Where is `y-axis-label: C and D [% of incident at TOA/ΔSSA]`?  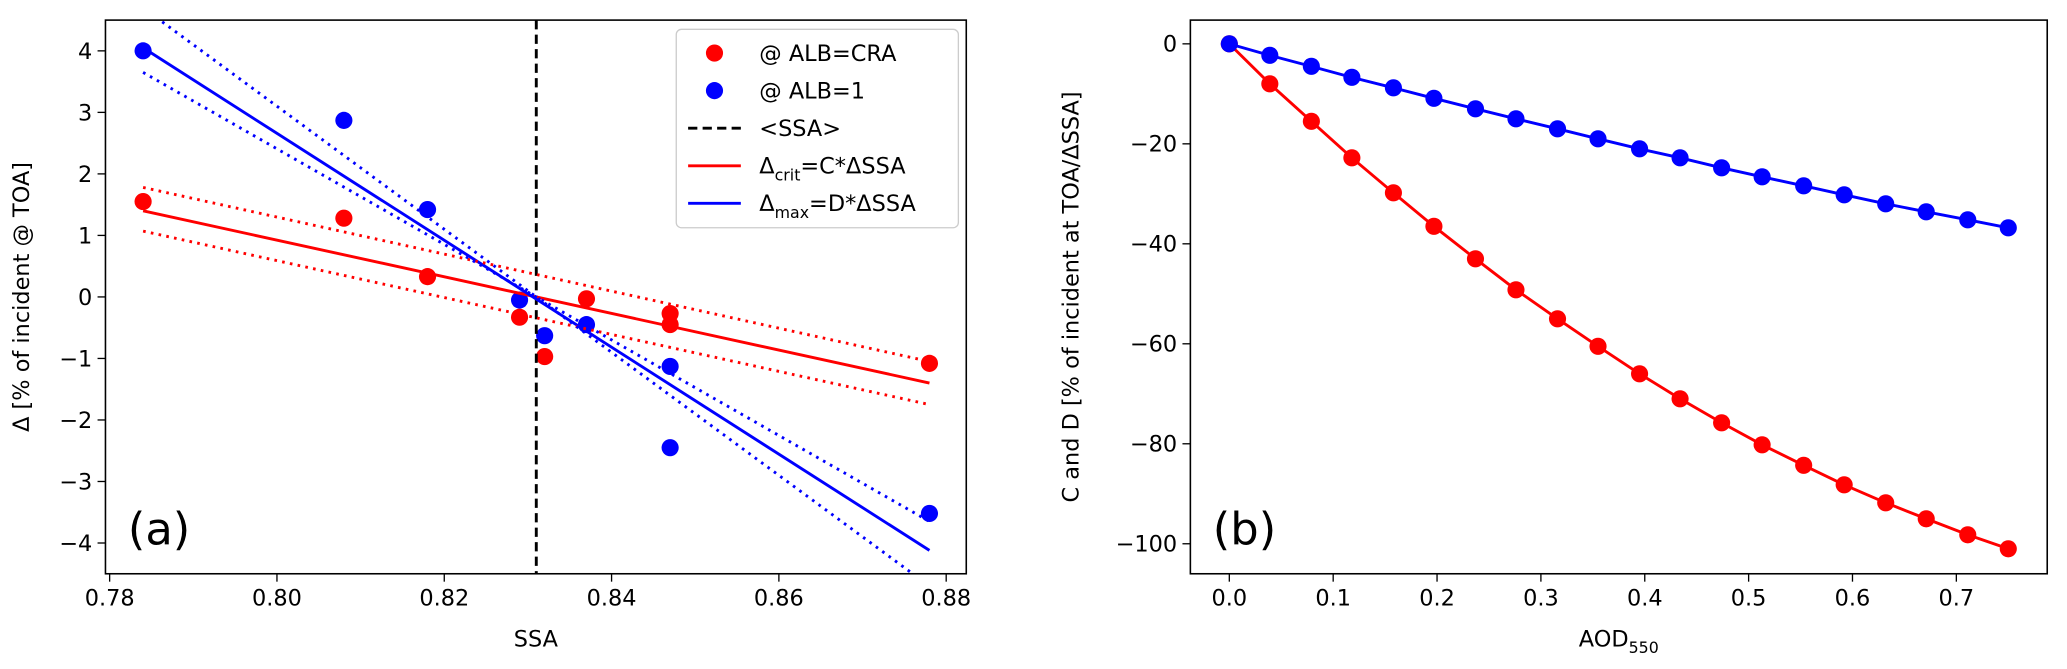 y-axis-label: C and D [% of incident at TOA/ΔSSA] is located at coordinates (1071, 296).